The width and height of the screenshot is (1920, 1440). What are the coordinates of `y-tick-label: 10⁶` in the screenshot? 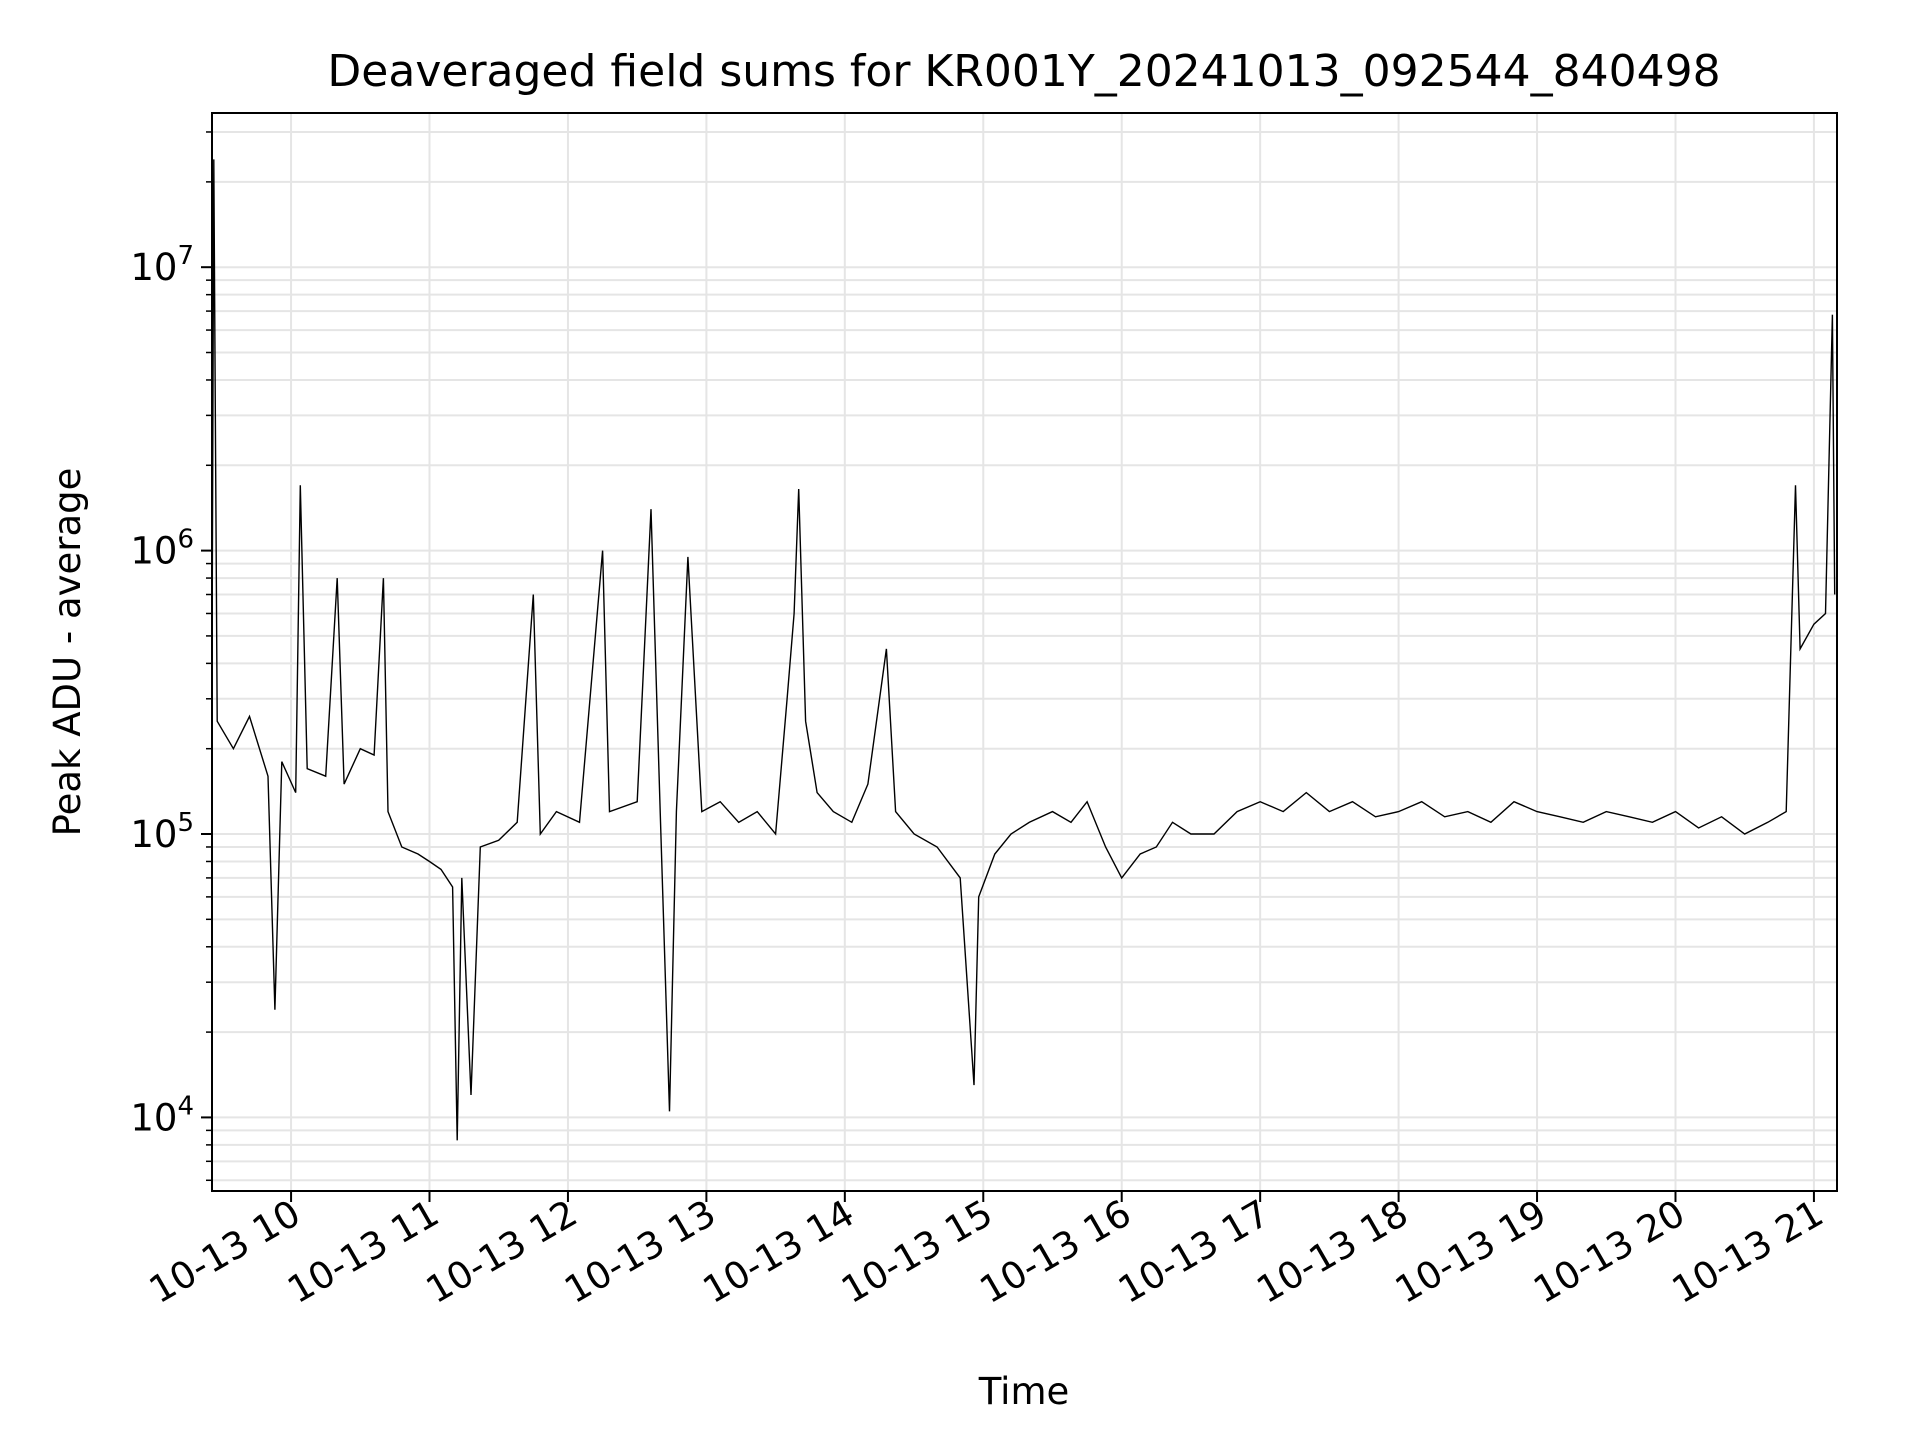 It's located at (162, 549).